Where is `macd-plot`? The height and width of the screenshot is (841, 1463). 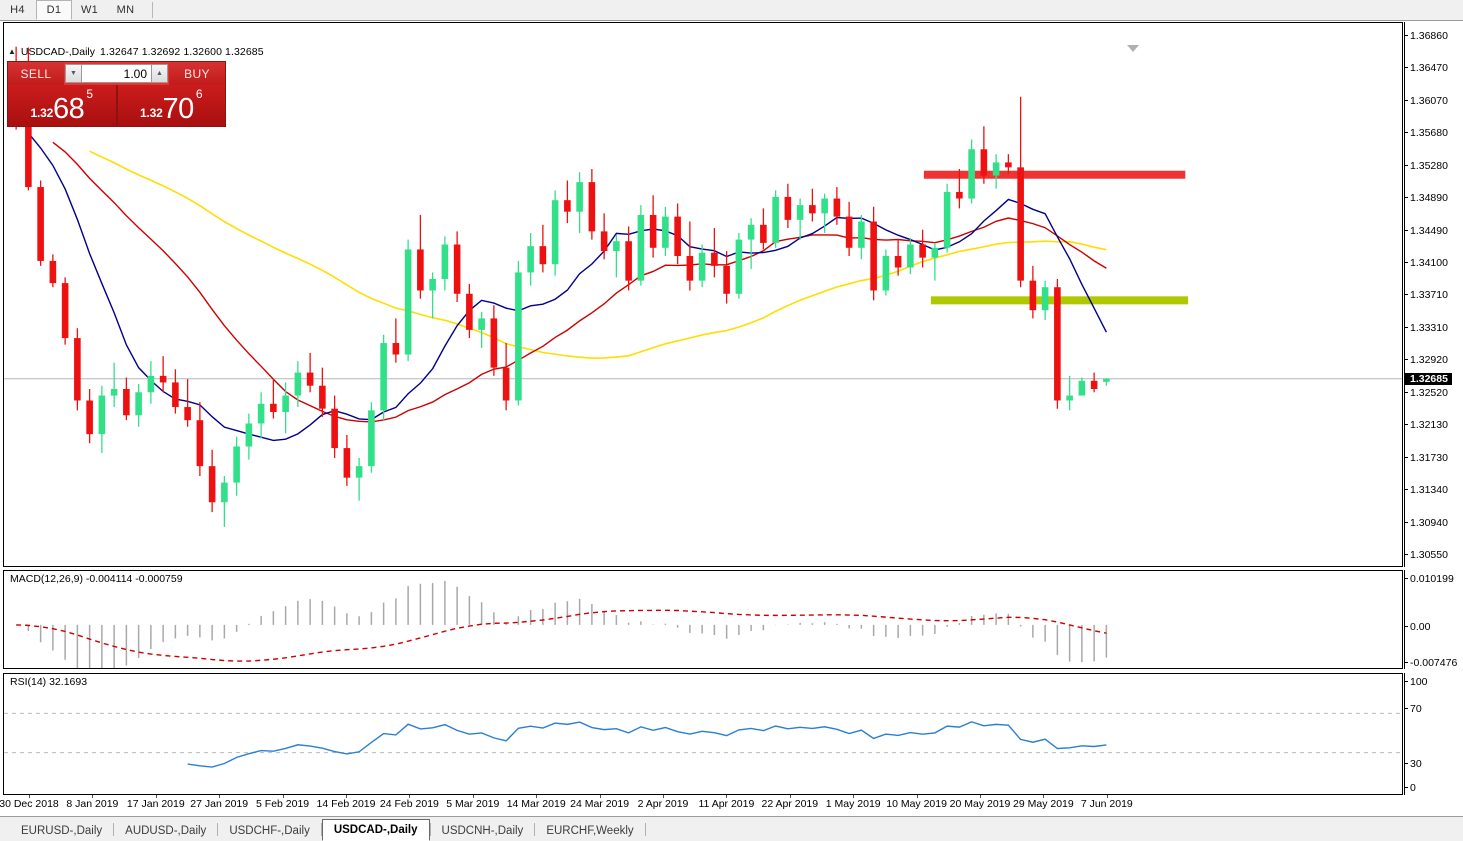 macd-plot is located at coordinates (703, 619).